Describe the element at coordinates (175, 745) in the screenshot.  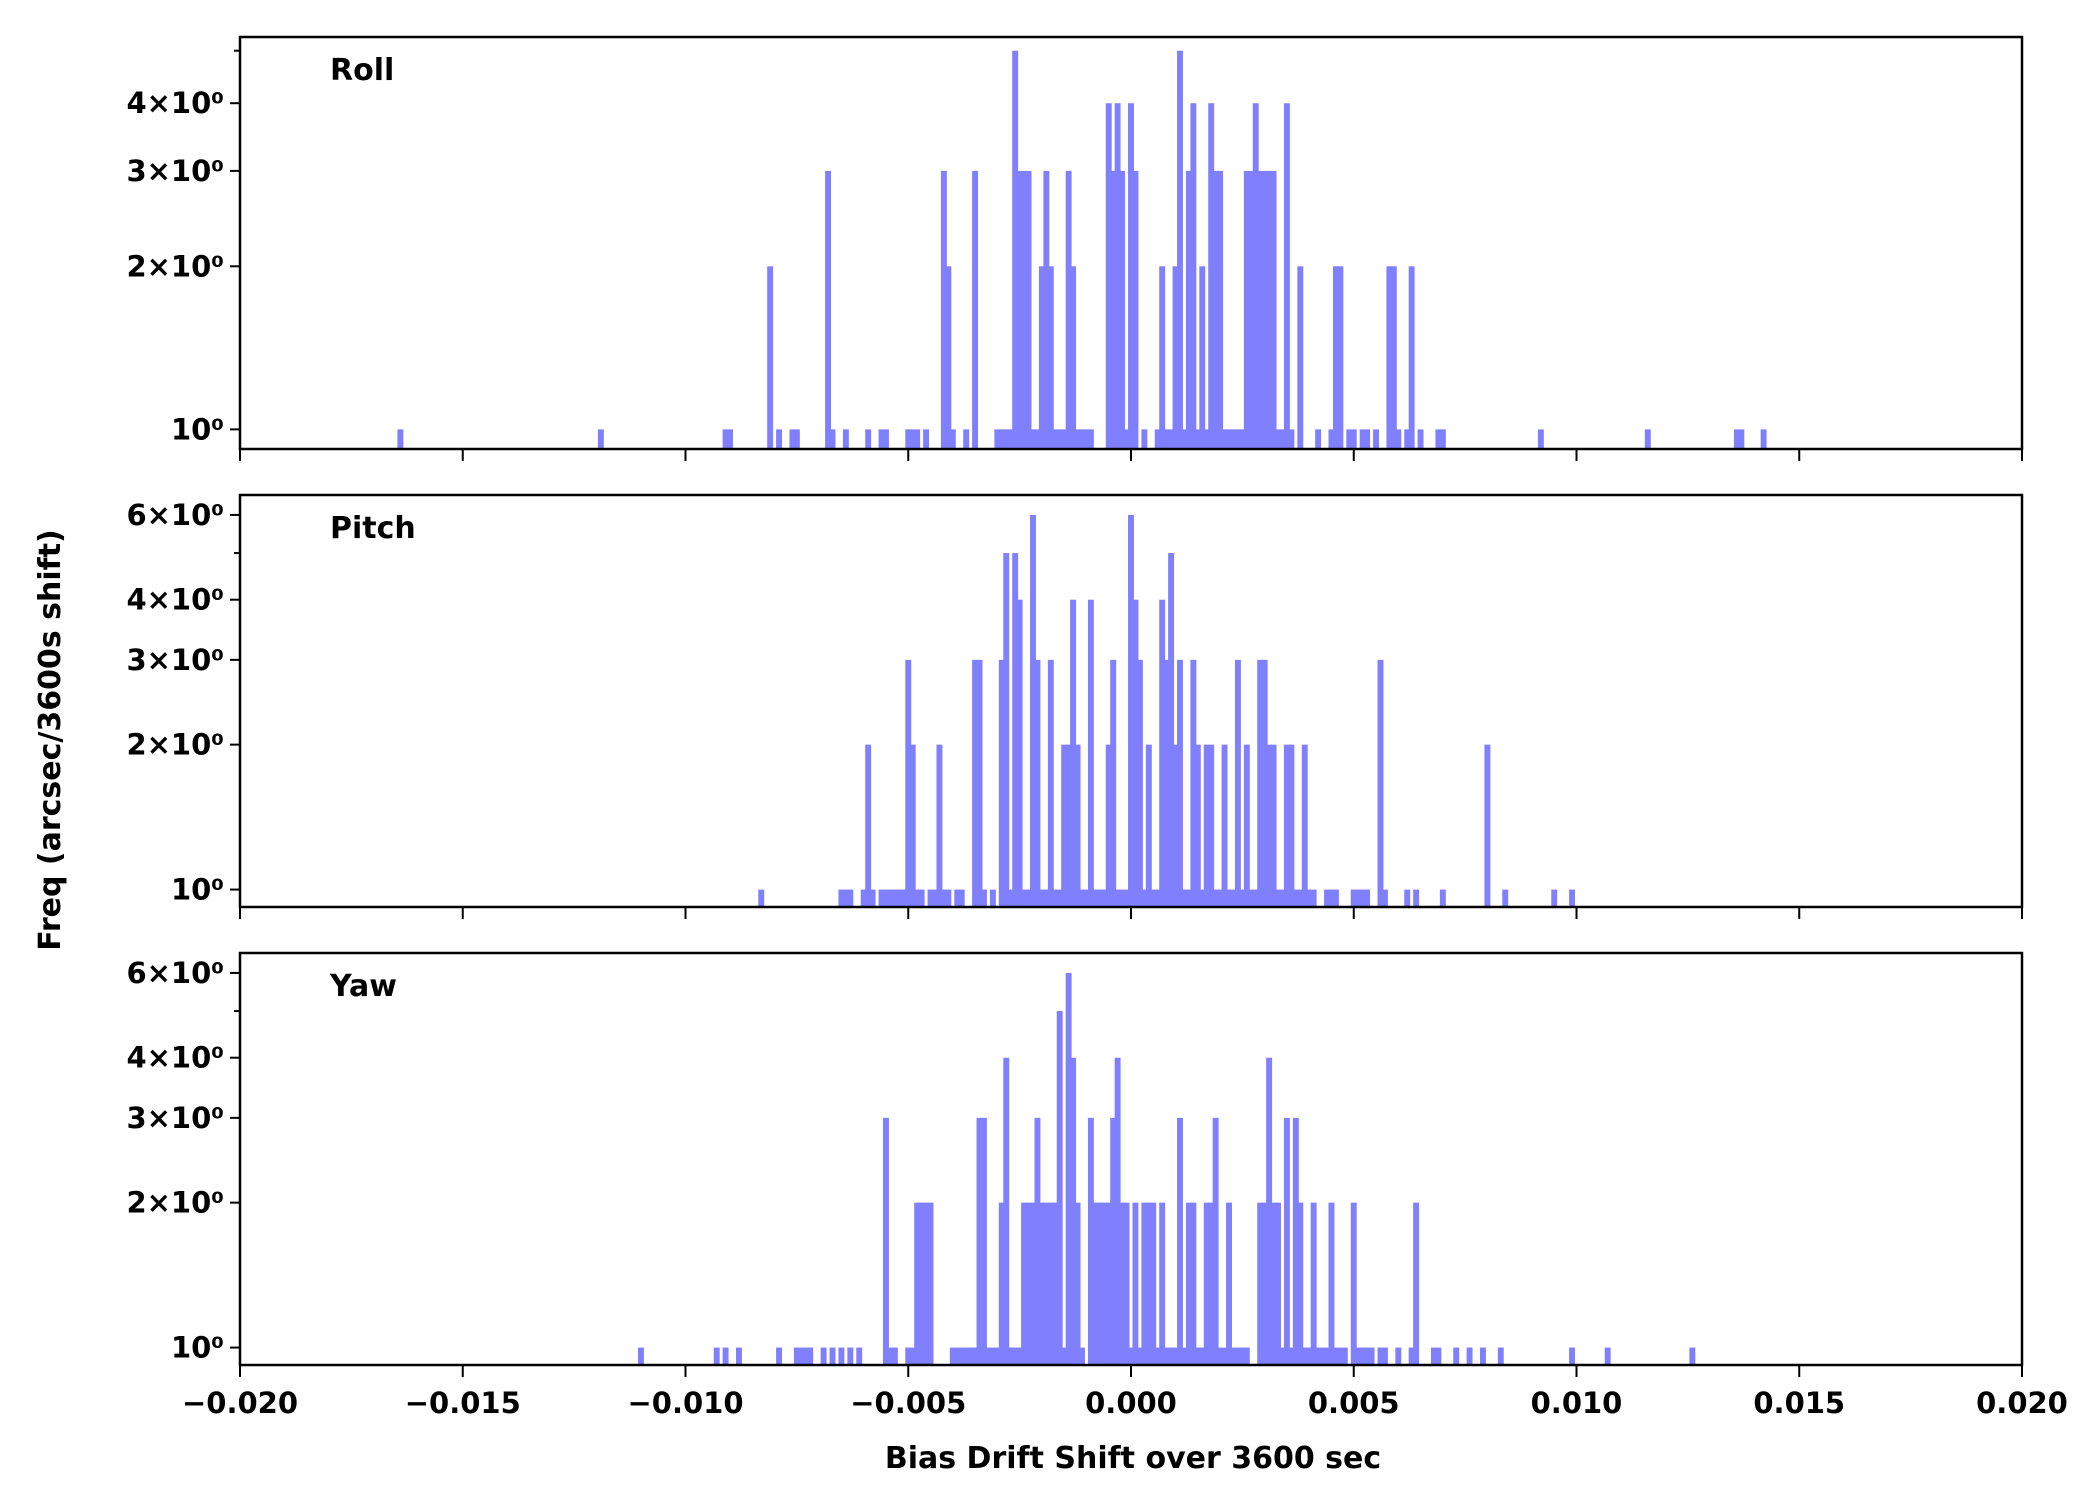
I see `y-tick-label: 2×10⁰` at that location.